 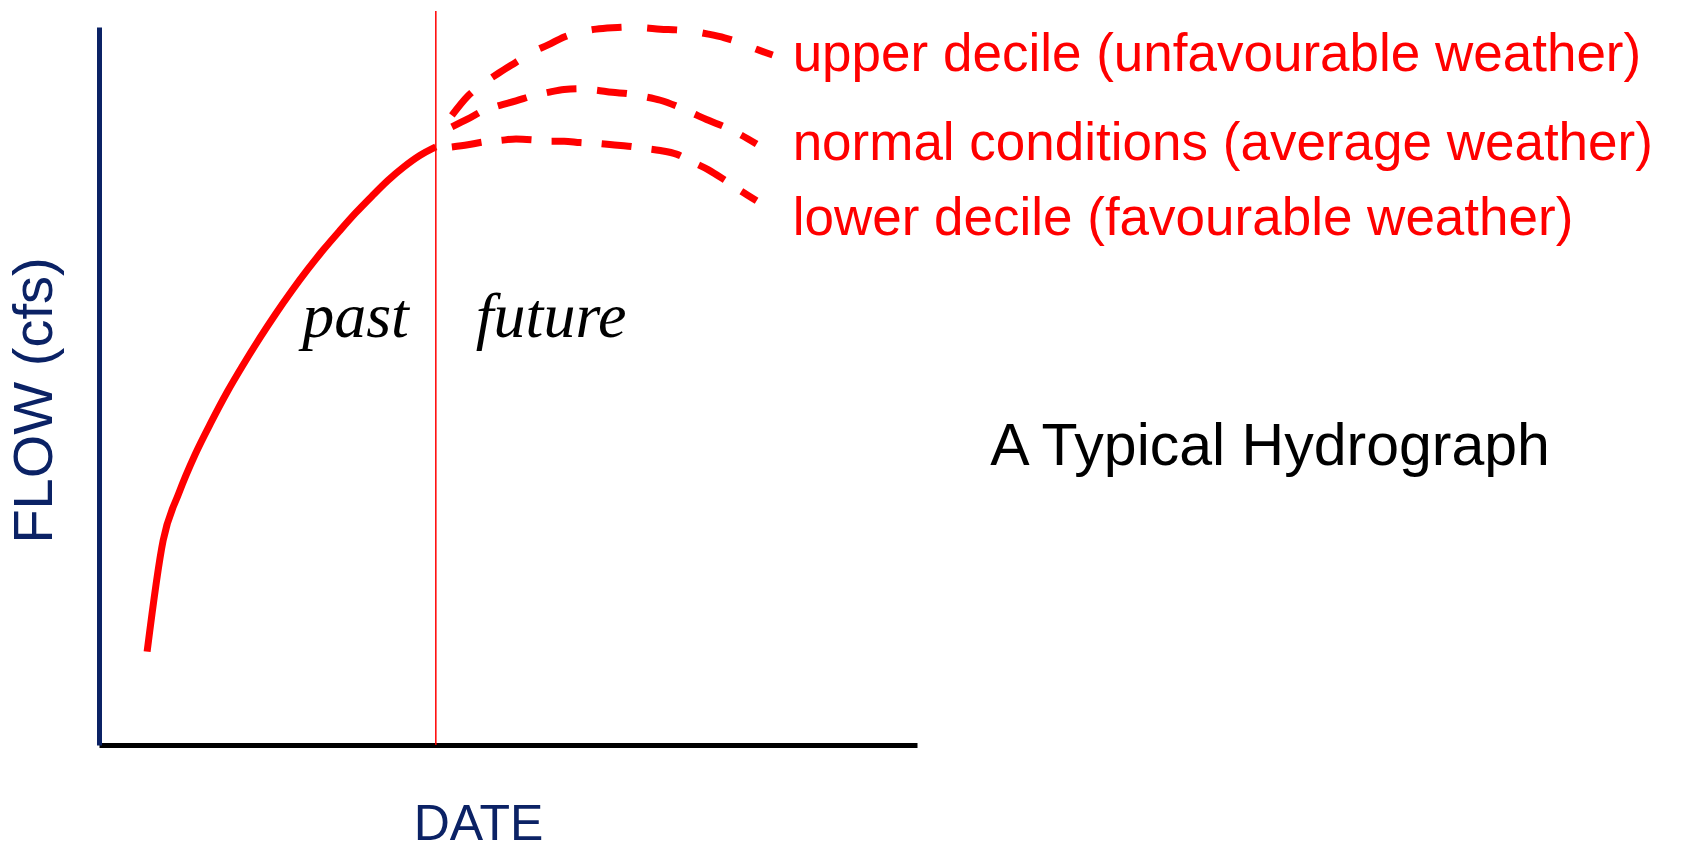 I want to click on text: A Typical Hydrograph, so click(x=1270, y=445).